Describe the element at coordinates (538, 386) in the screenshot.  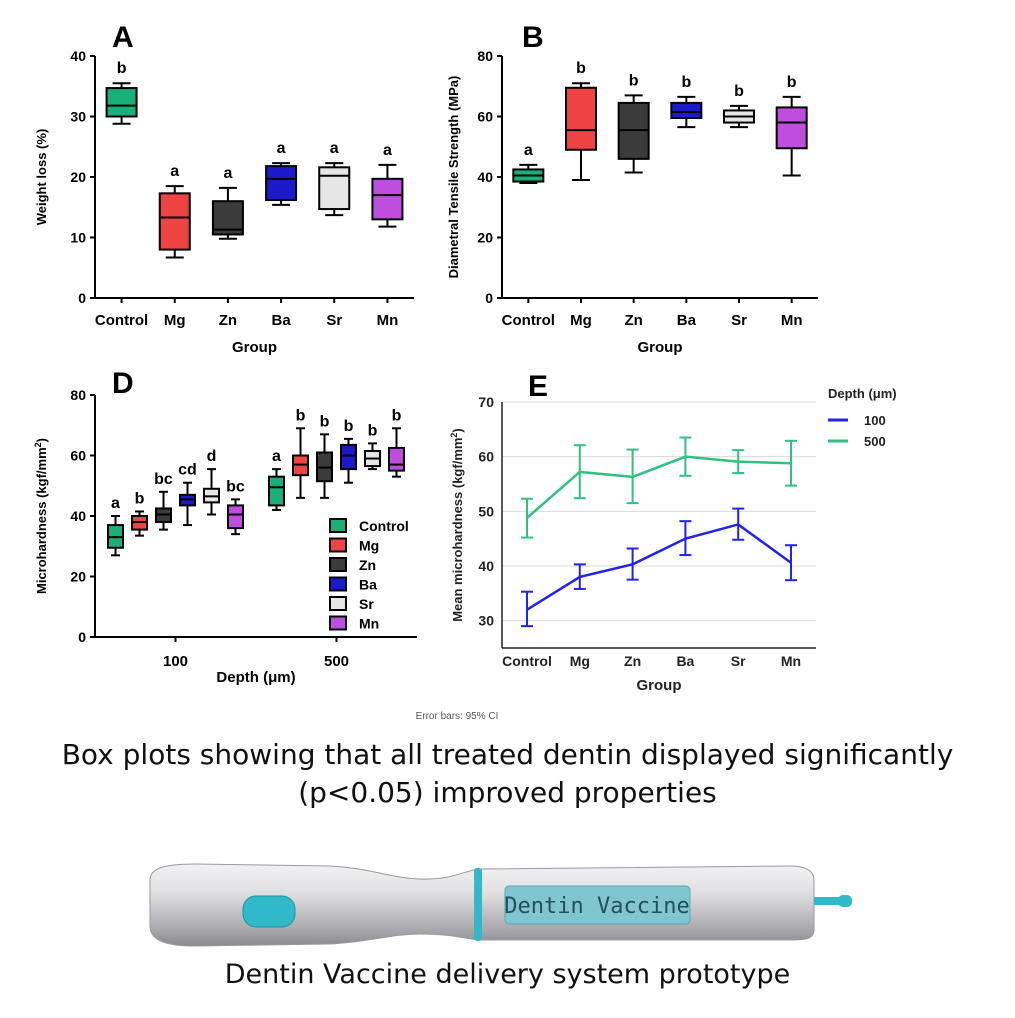
I see `panel-letter: E` at that location.